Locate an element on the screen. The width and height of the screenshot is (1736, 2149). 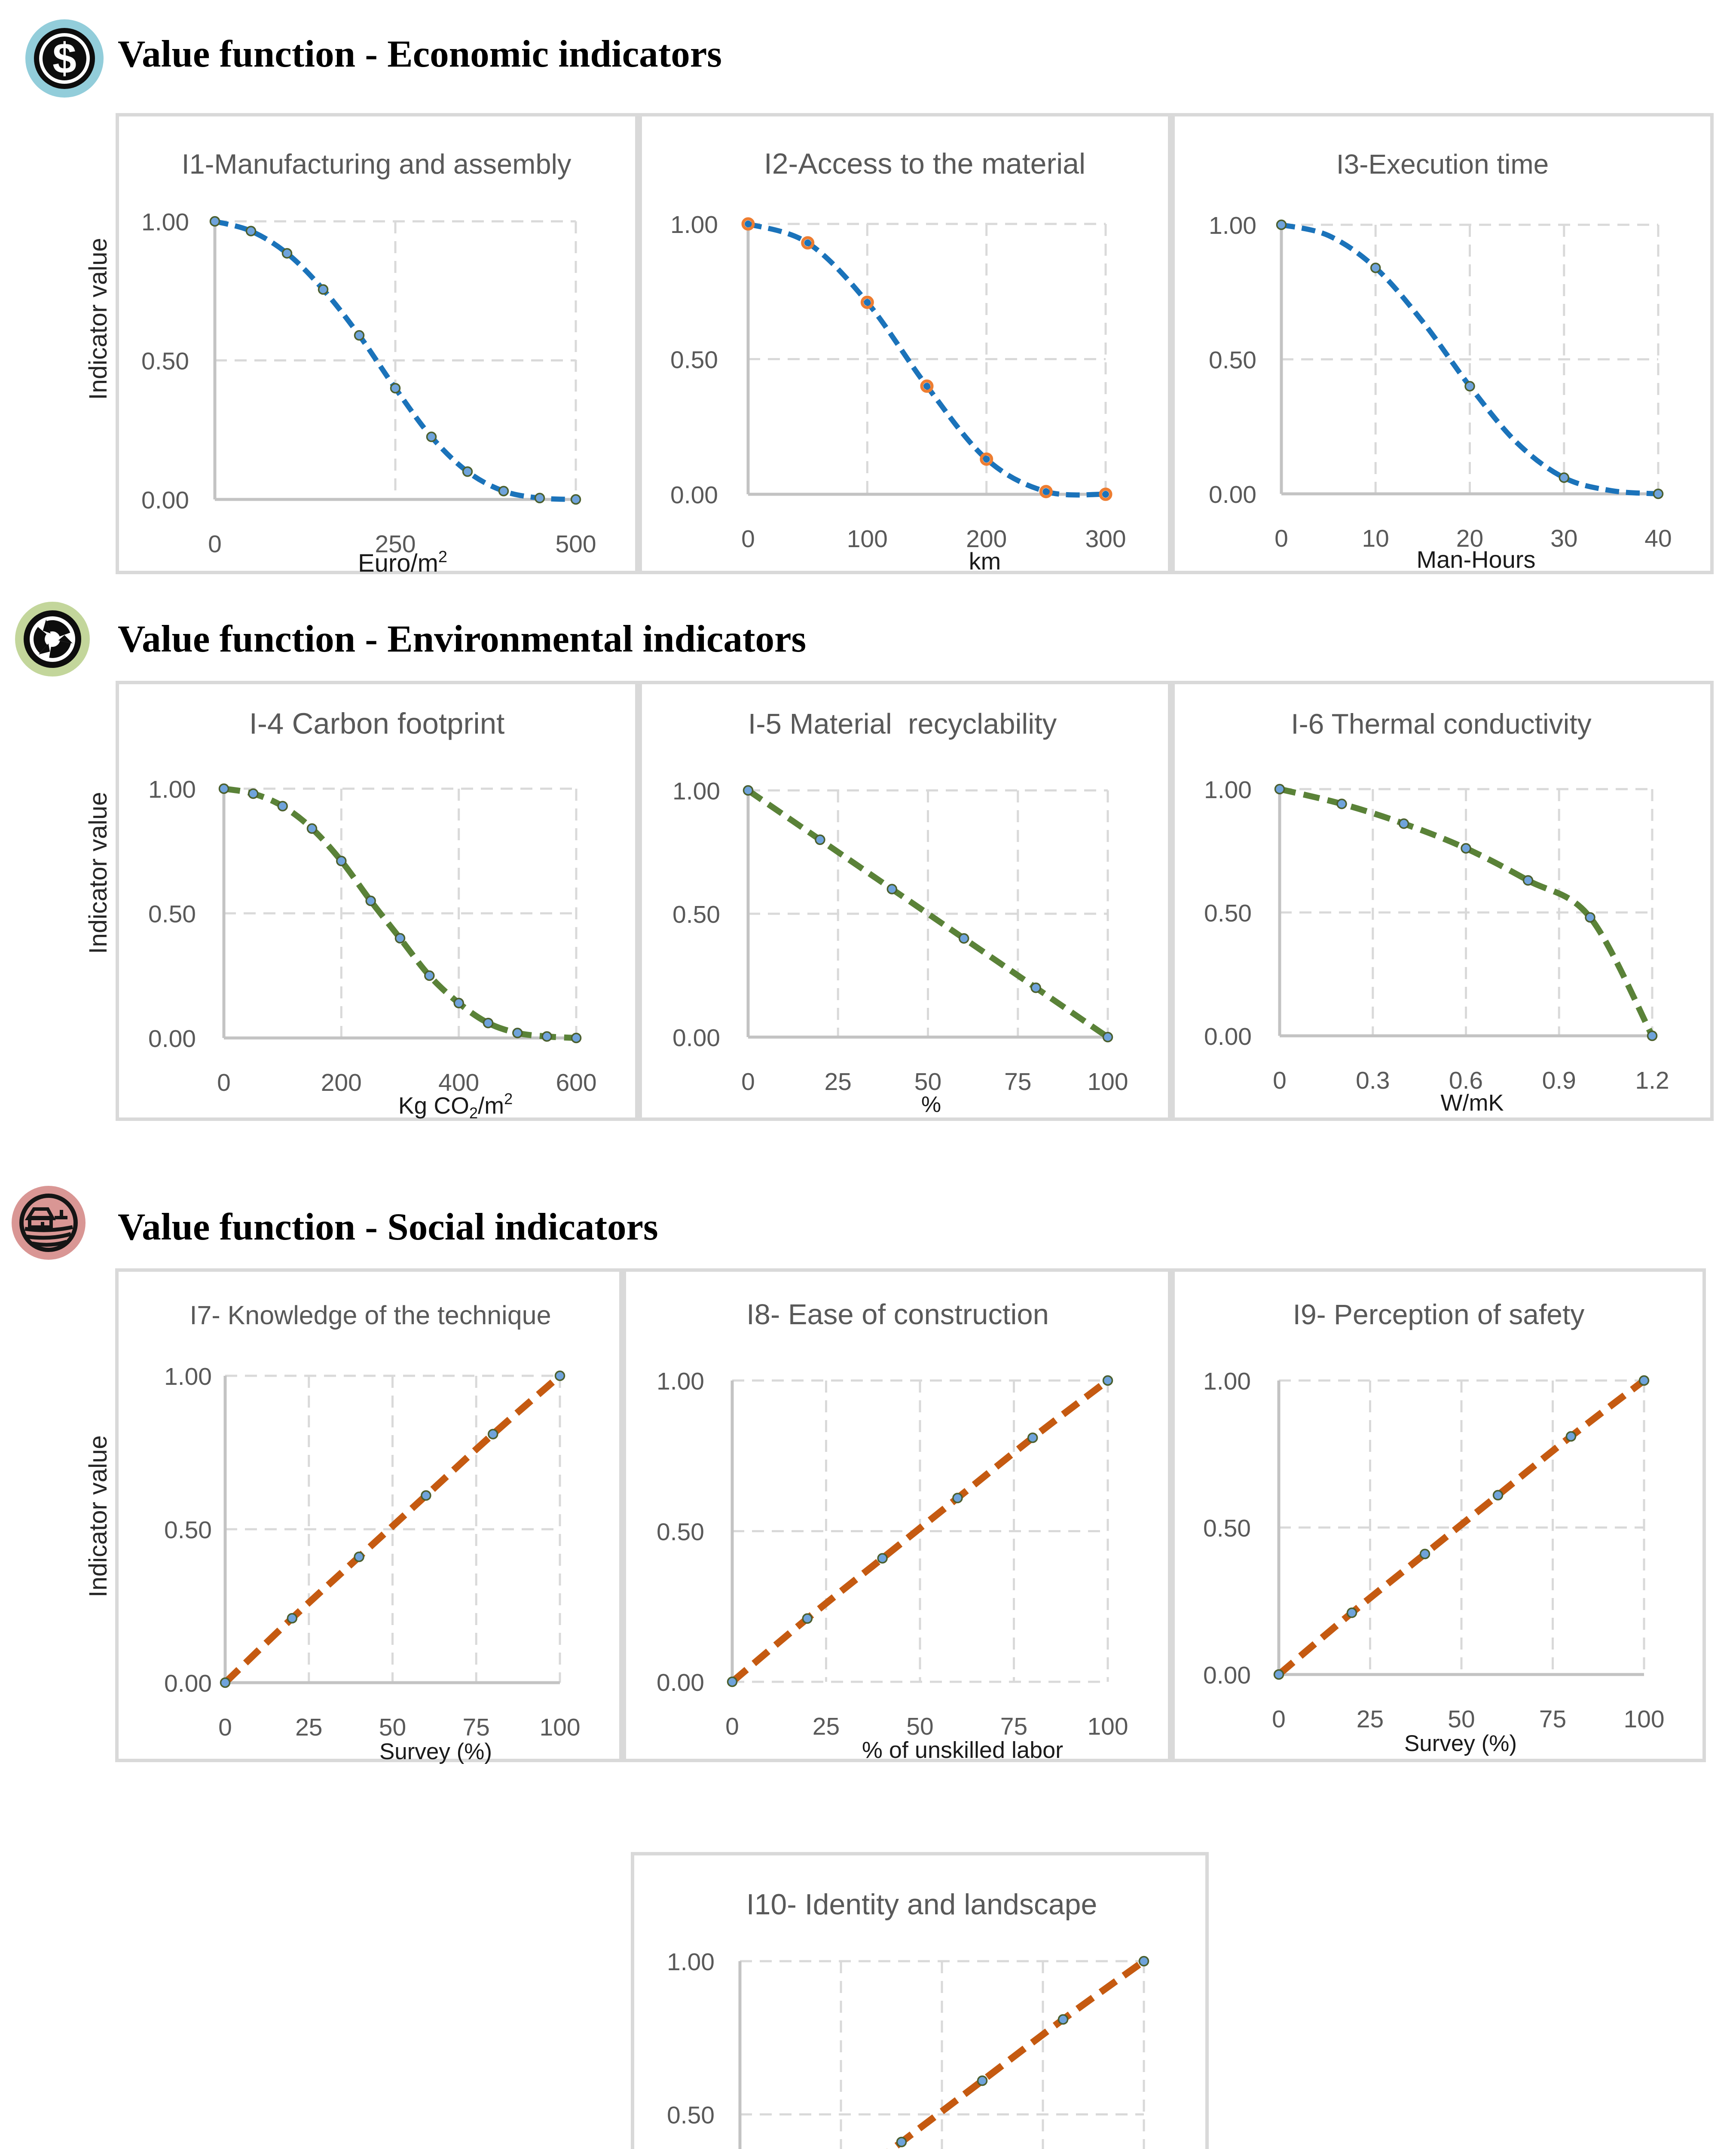
svg-text:Value function - Economic indi: Value function - Economic indicators is located at coordinates (420, 54).